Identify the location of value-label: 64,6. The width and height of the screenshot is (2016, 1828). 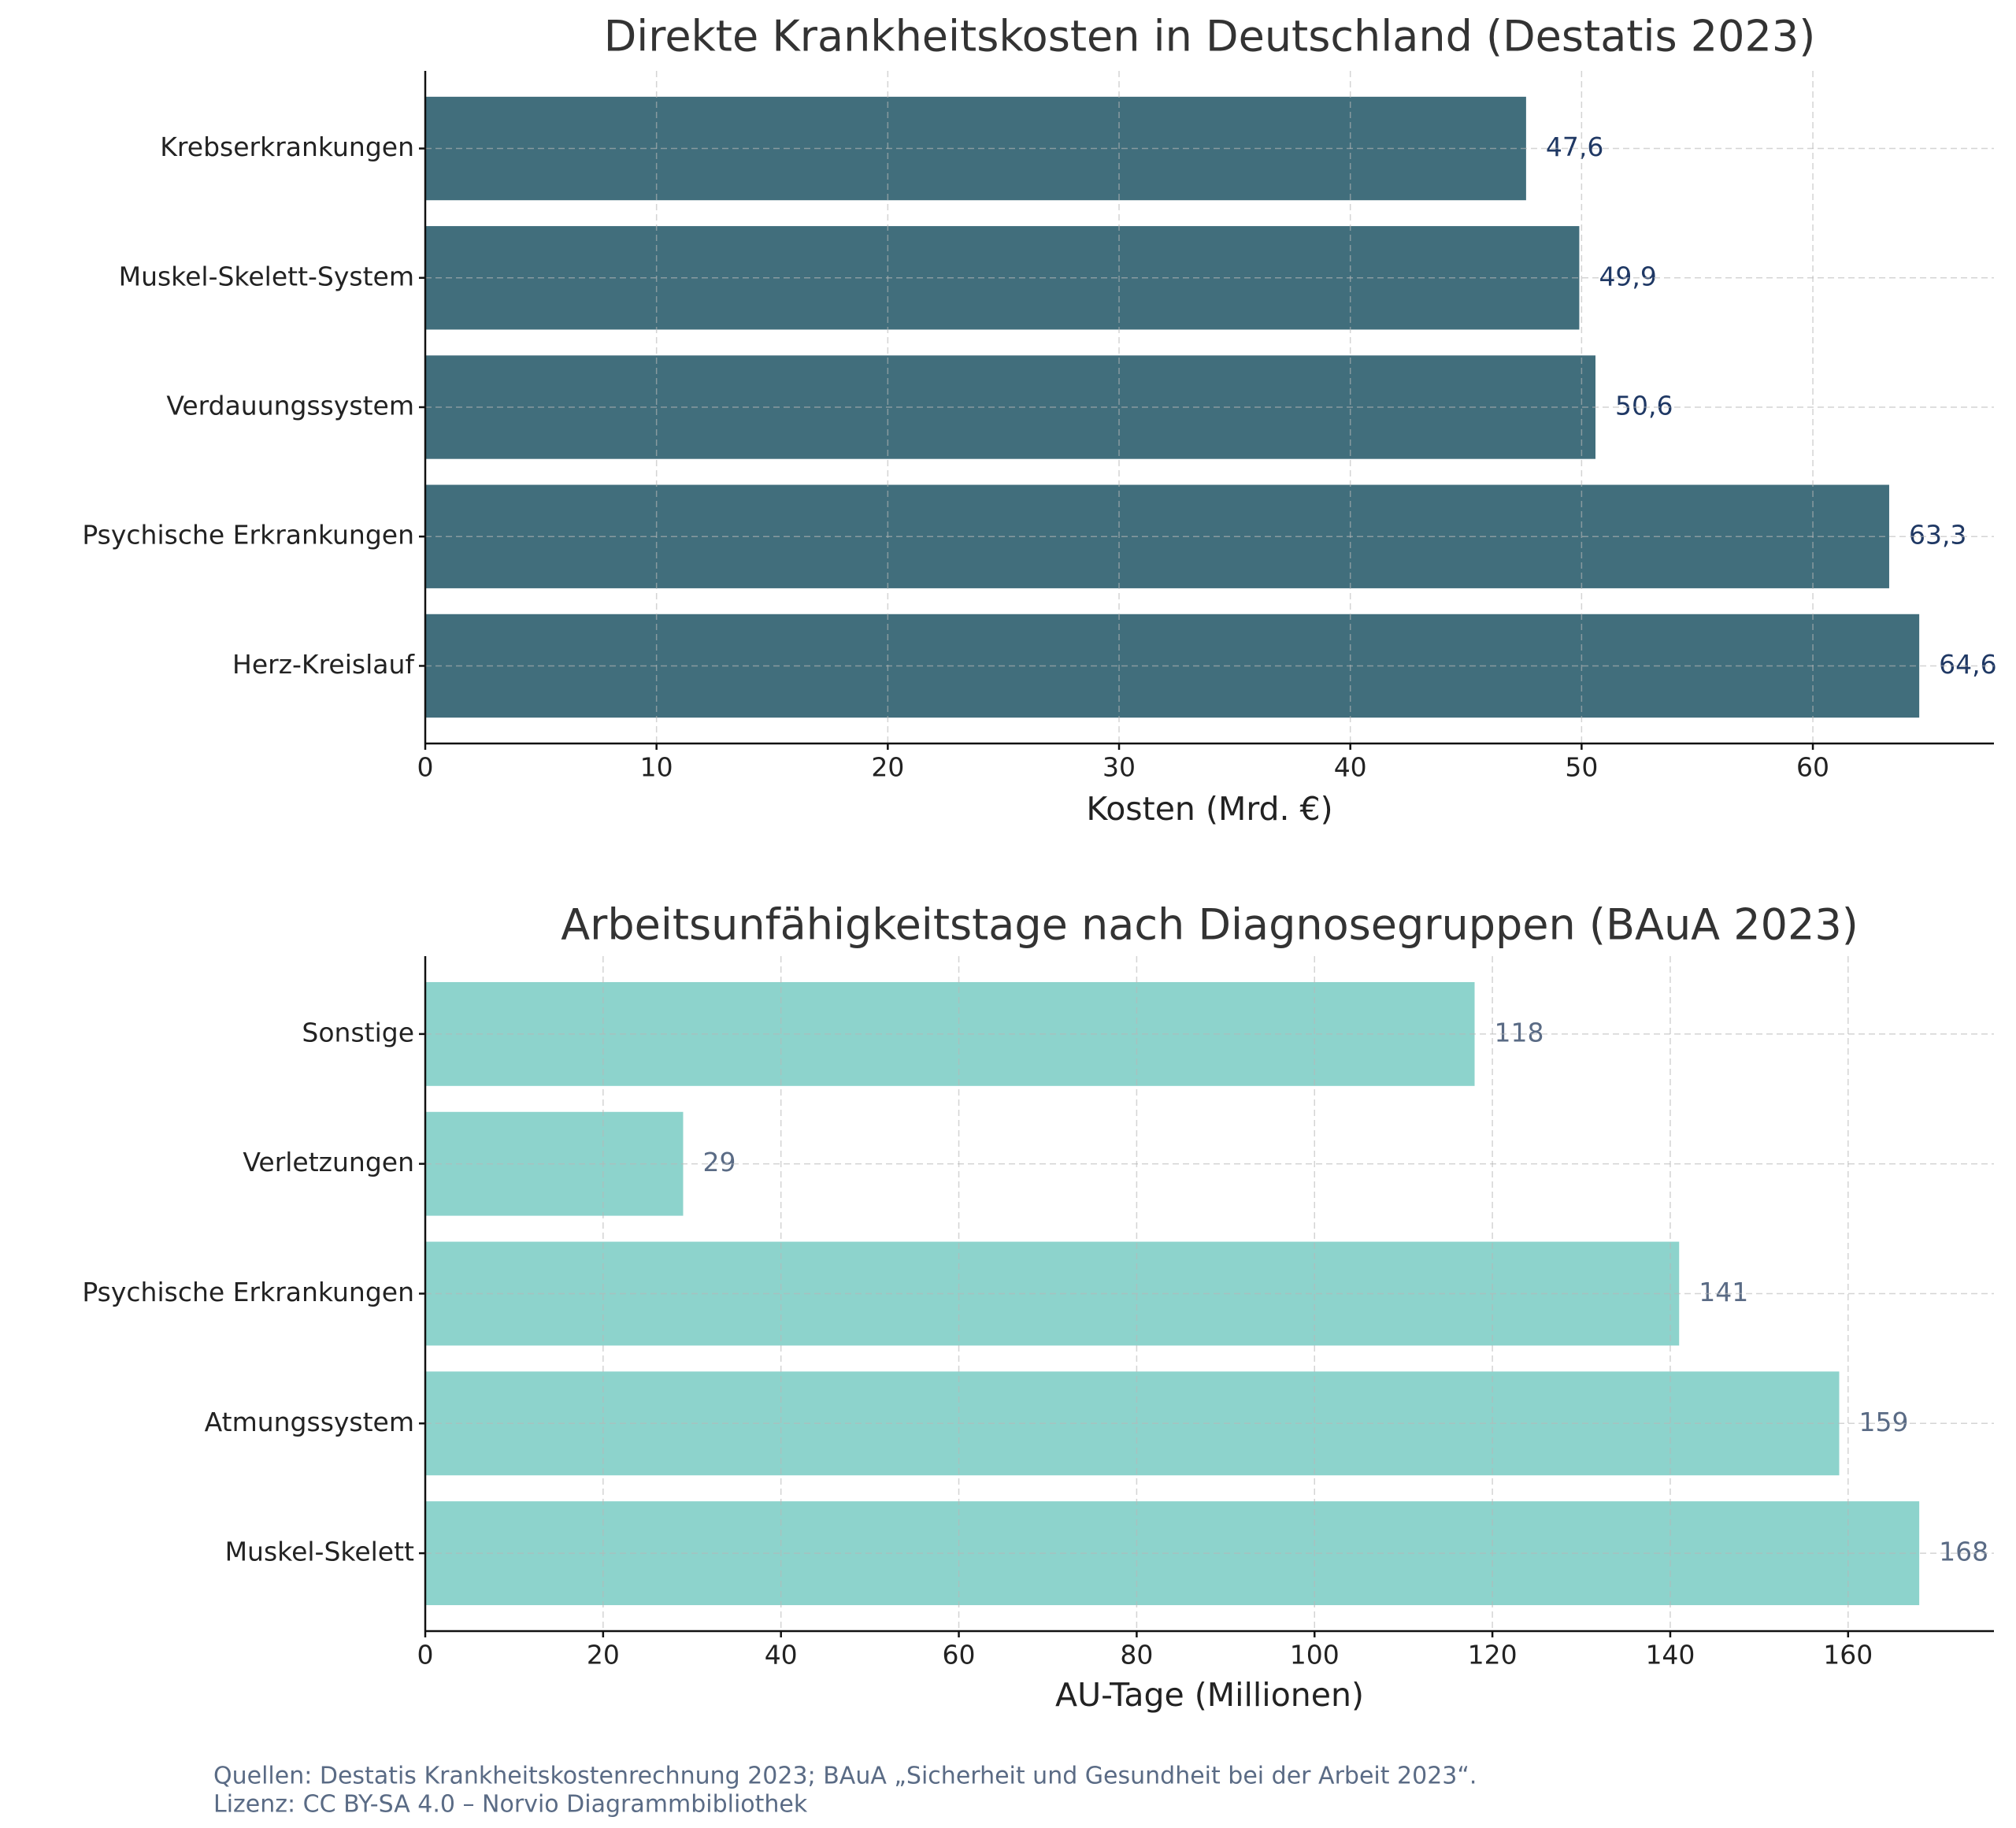
(1967, 664).